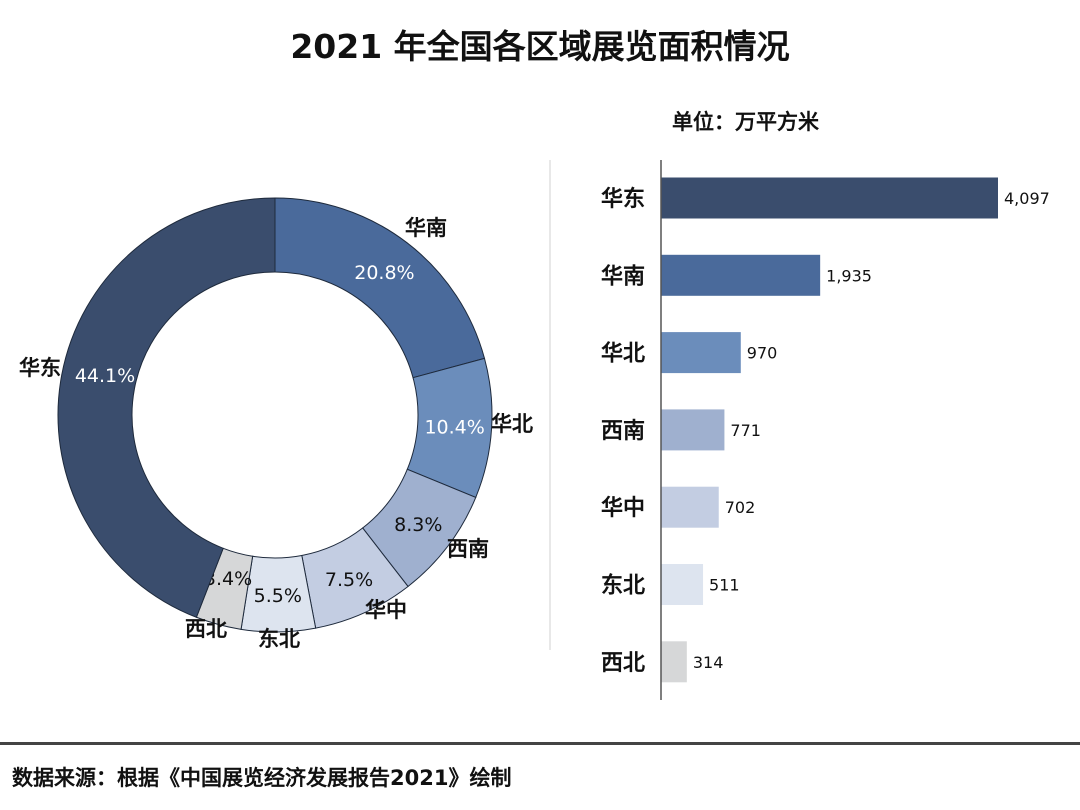 This screenshot has width=1080, height=810. I want to click on bar-value-label: 314, so click(708, 662).